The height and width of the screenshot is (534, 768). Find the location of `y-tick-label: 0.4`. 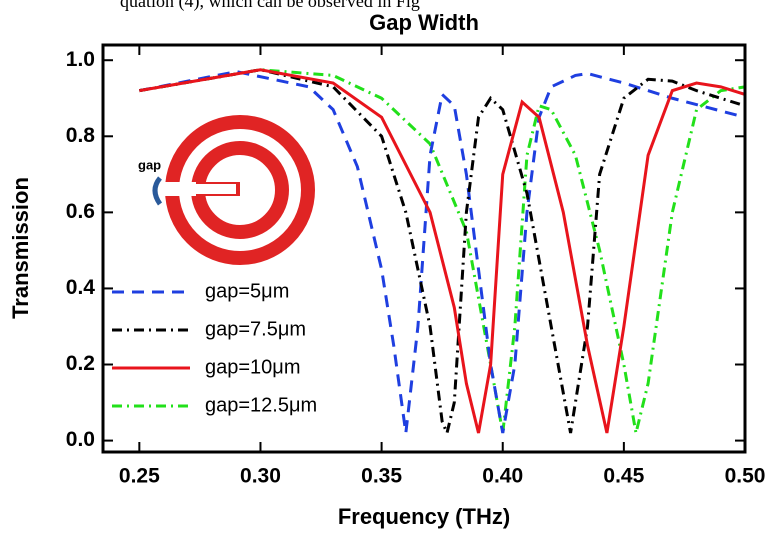

y-tick-label: 0.4 is located at coordinates (81, 287).